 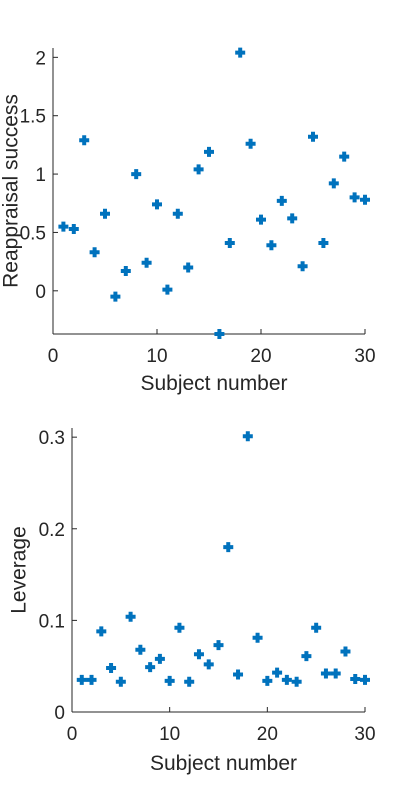 I want to click on y-tick-label: 1.5, so click(x=33, y=117).